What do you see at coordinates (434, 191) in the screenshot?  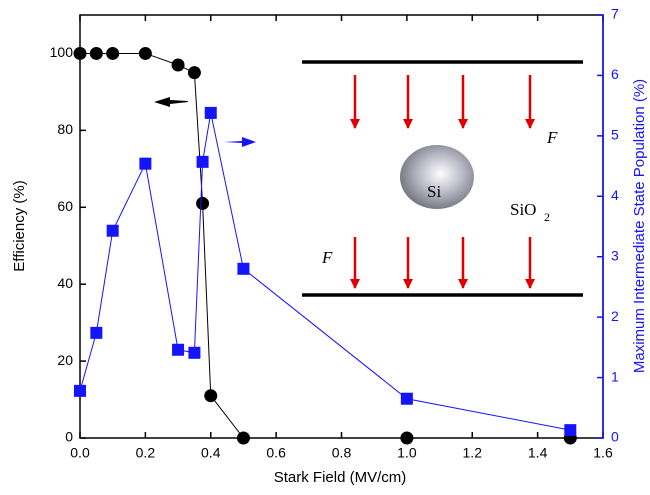 I see `particle-label: Si` at bounding box center [434, 191].